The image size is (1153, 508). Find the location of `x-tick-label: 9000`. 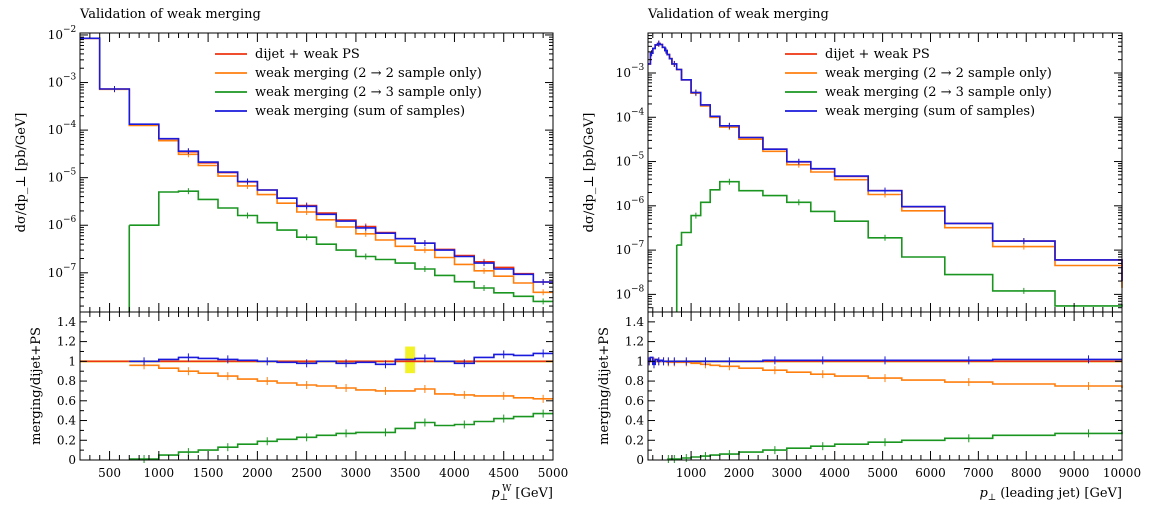

x-tick-label: 9000 is located at coordinates (1074, 473).